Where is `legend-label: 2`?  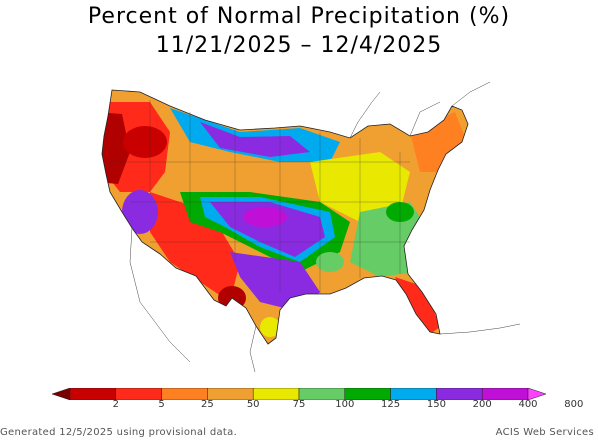 legend-label: 2 is located at coordinates (116, 405).